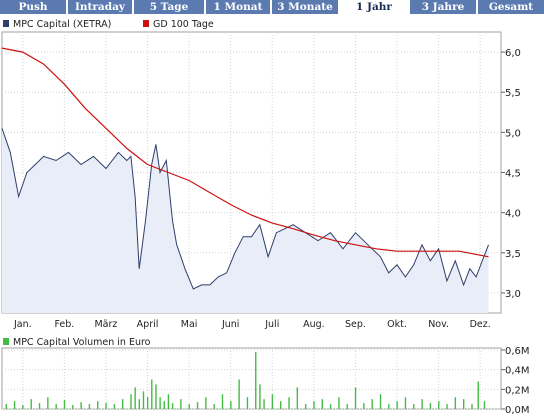 The height and width of the screenshot is (420, 544). Describe the element at coordinates (230, 324) in the screenshot. I see `x-tick-label: Juni` at that location.